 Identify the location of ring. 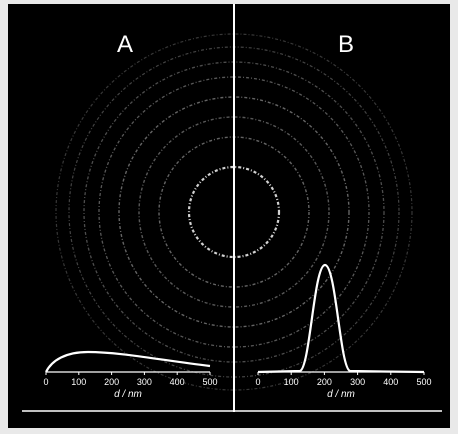
(234, 212).